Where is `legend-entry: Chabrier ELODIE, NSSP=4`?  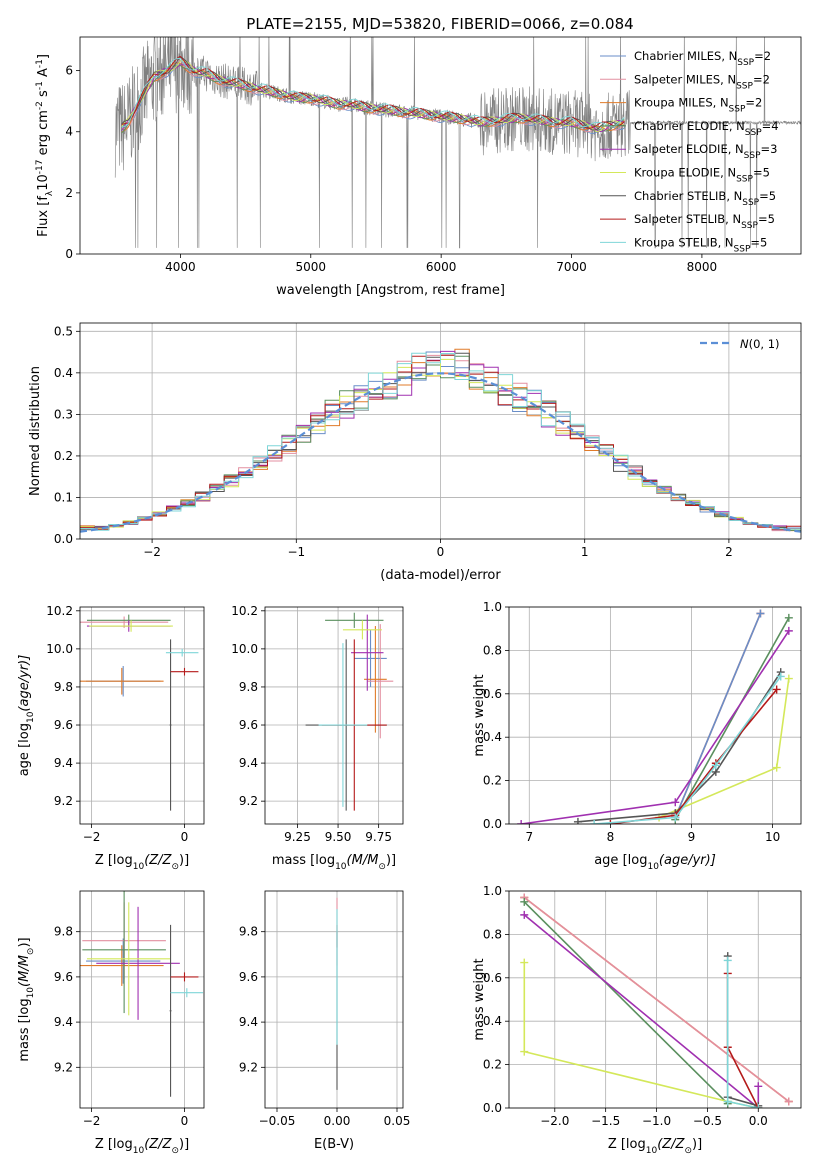 legend-entry: Chabrier ELODIE, NSSP=4 is located at coordinates (706, 128).